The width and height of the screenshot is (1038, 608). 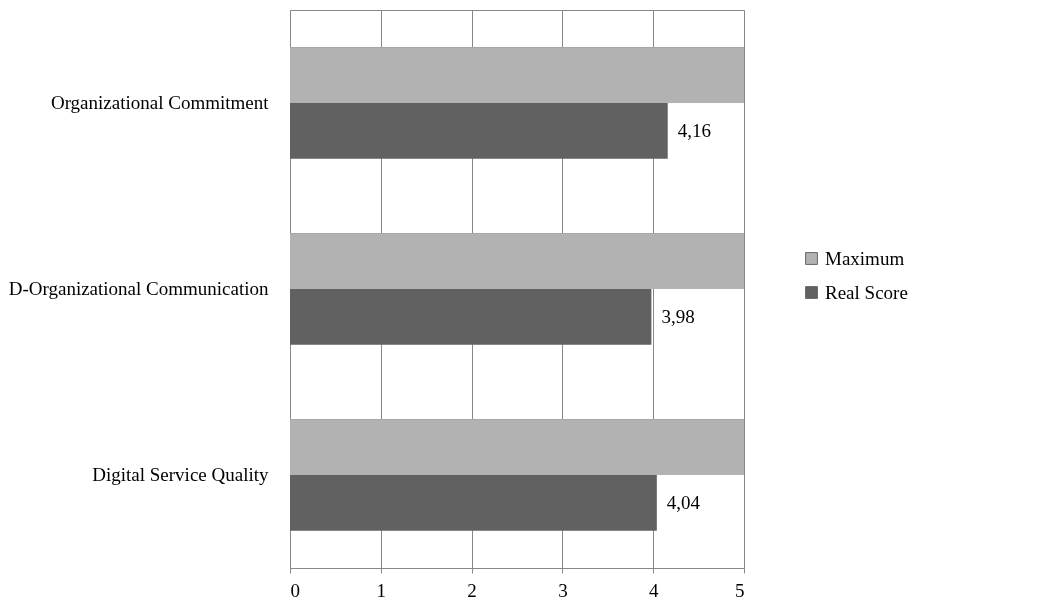 I want to click on y-tick-label: Organizational Commitment, so click(x=160, y=102).